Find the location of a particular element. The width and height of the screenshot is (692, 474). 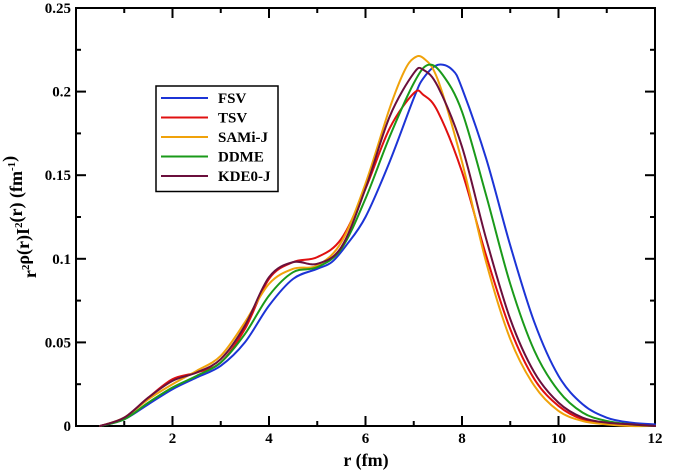

legend-label: DDME is located at coordinates (241, 158).